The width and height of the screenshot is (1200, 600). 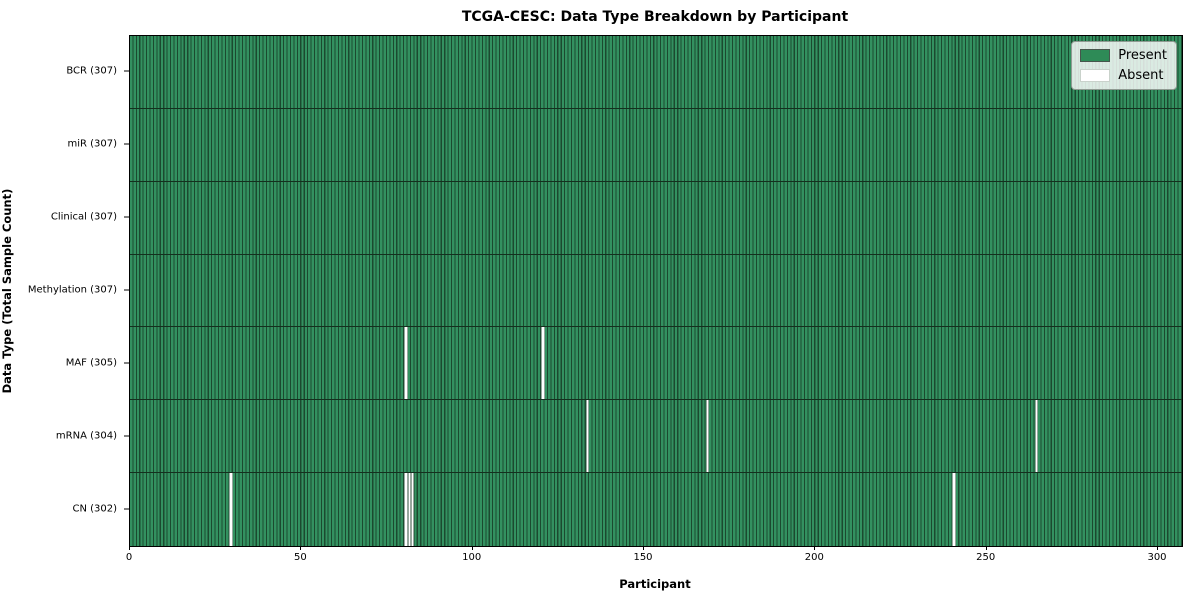 What do you see at coordinates (656, 145) in the screenshot?
I see `row-miR` at bounding box center [656, 145].